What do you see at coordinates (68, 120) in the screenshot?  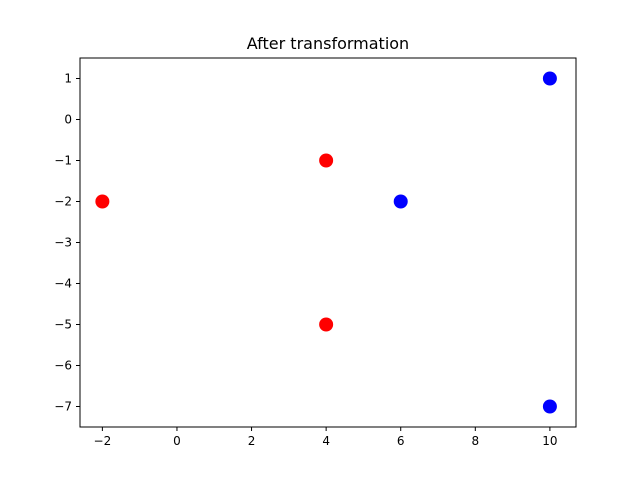 I see `y-tick-label: 0` at bounding box center [68, 120].